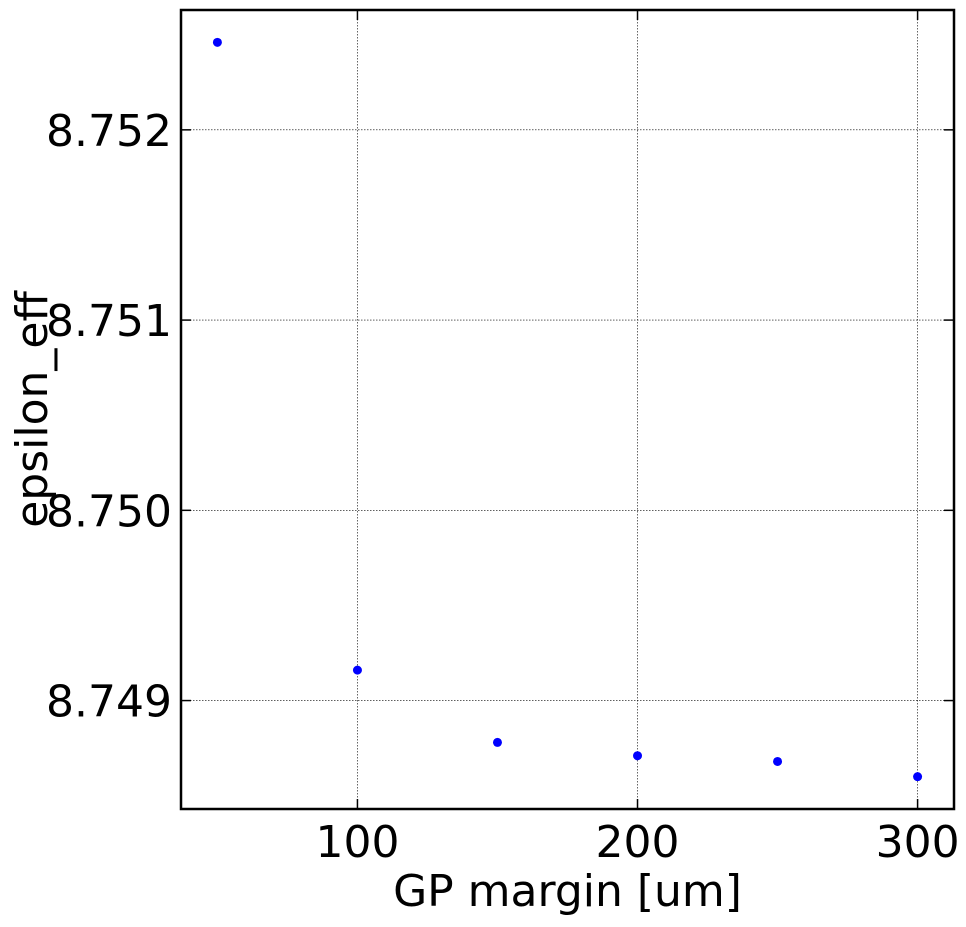  I want to click on x-axis-label: GP margin [um], so click(567, 891).